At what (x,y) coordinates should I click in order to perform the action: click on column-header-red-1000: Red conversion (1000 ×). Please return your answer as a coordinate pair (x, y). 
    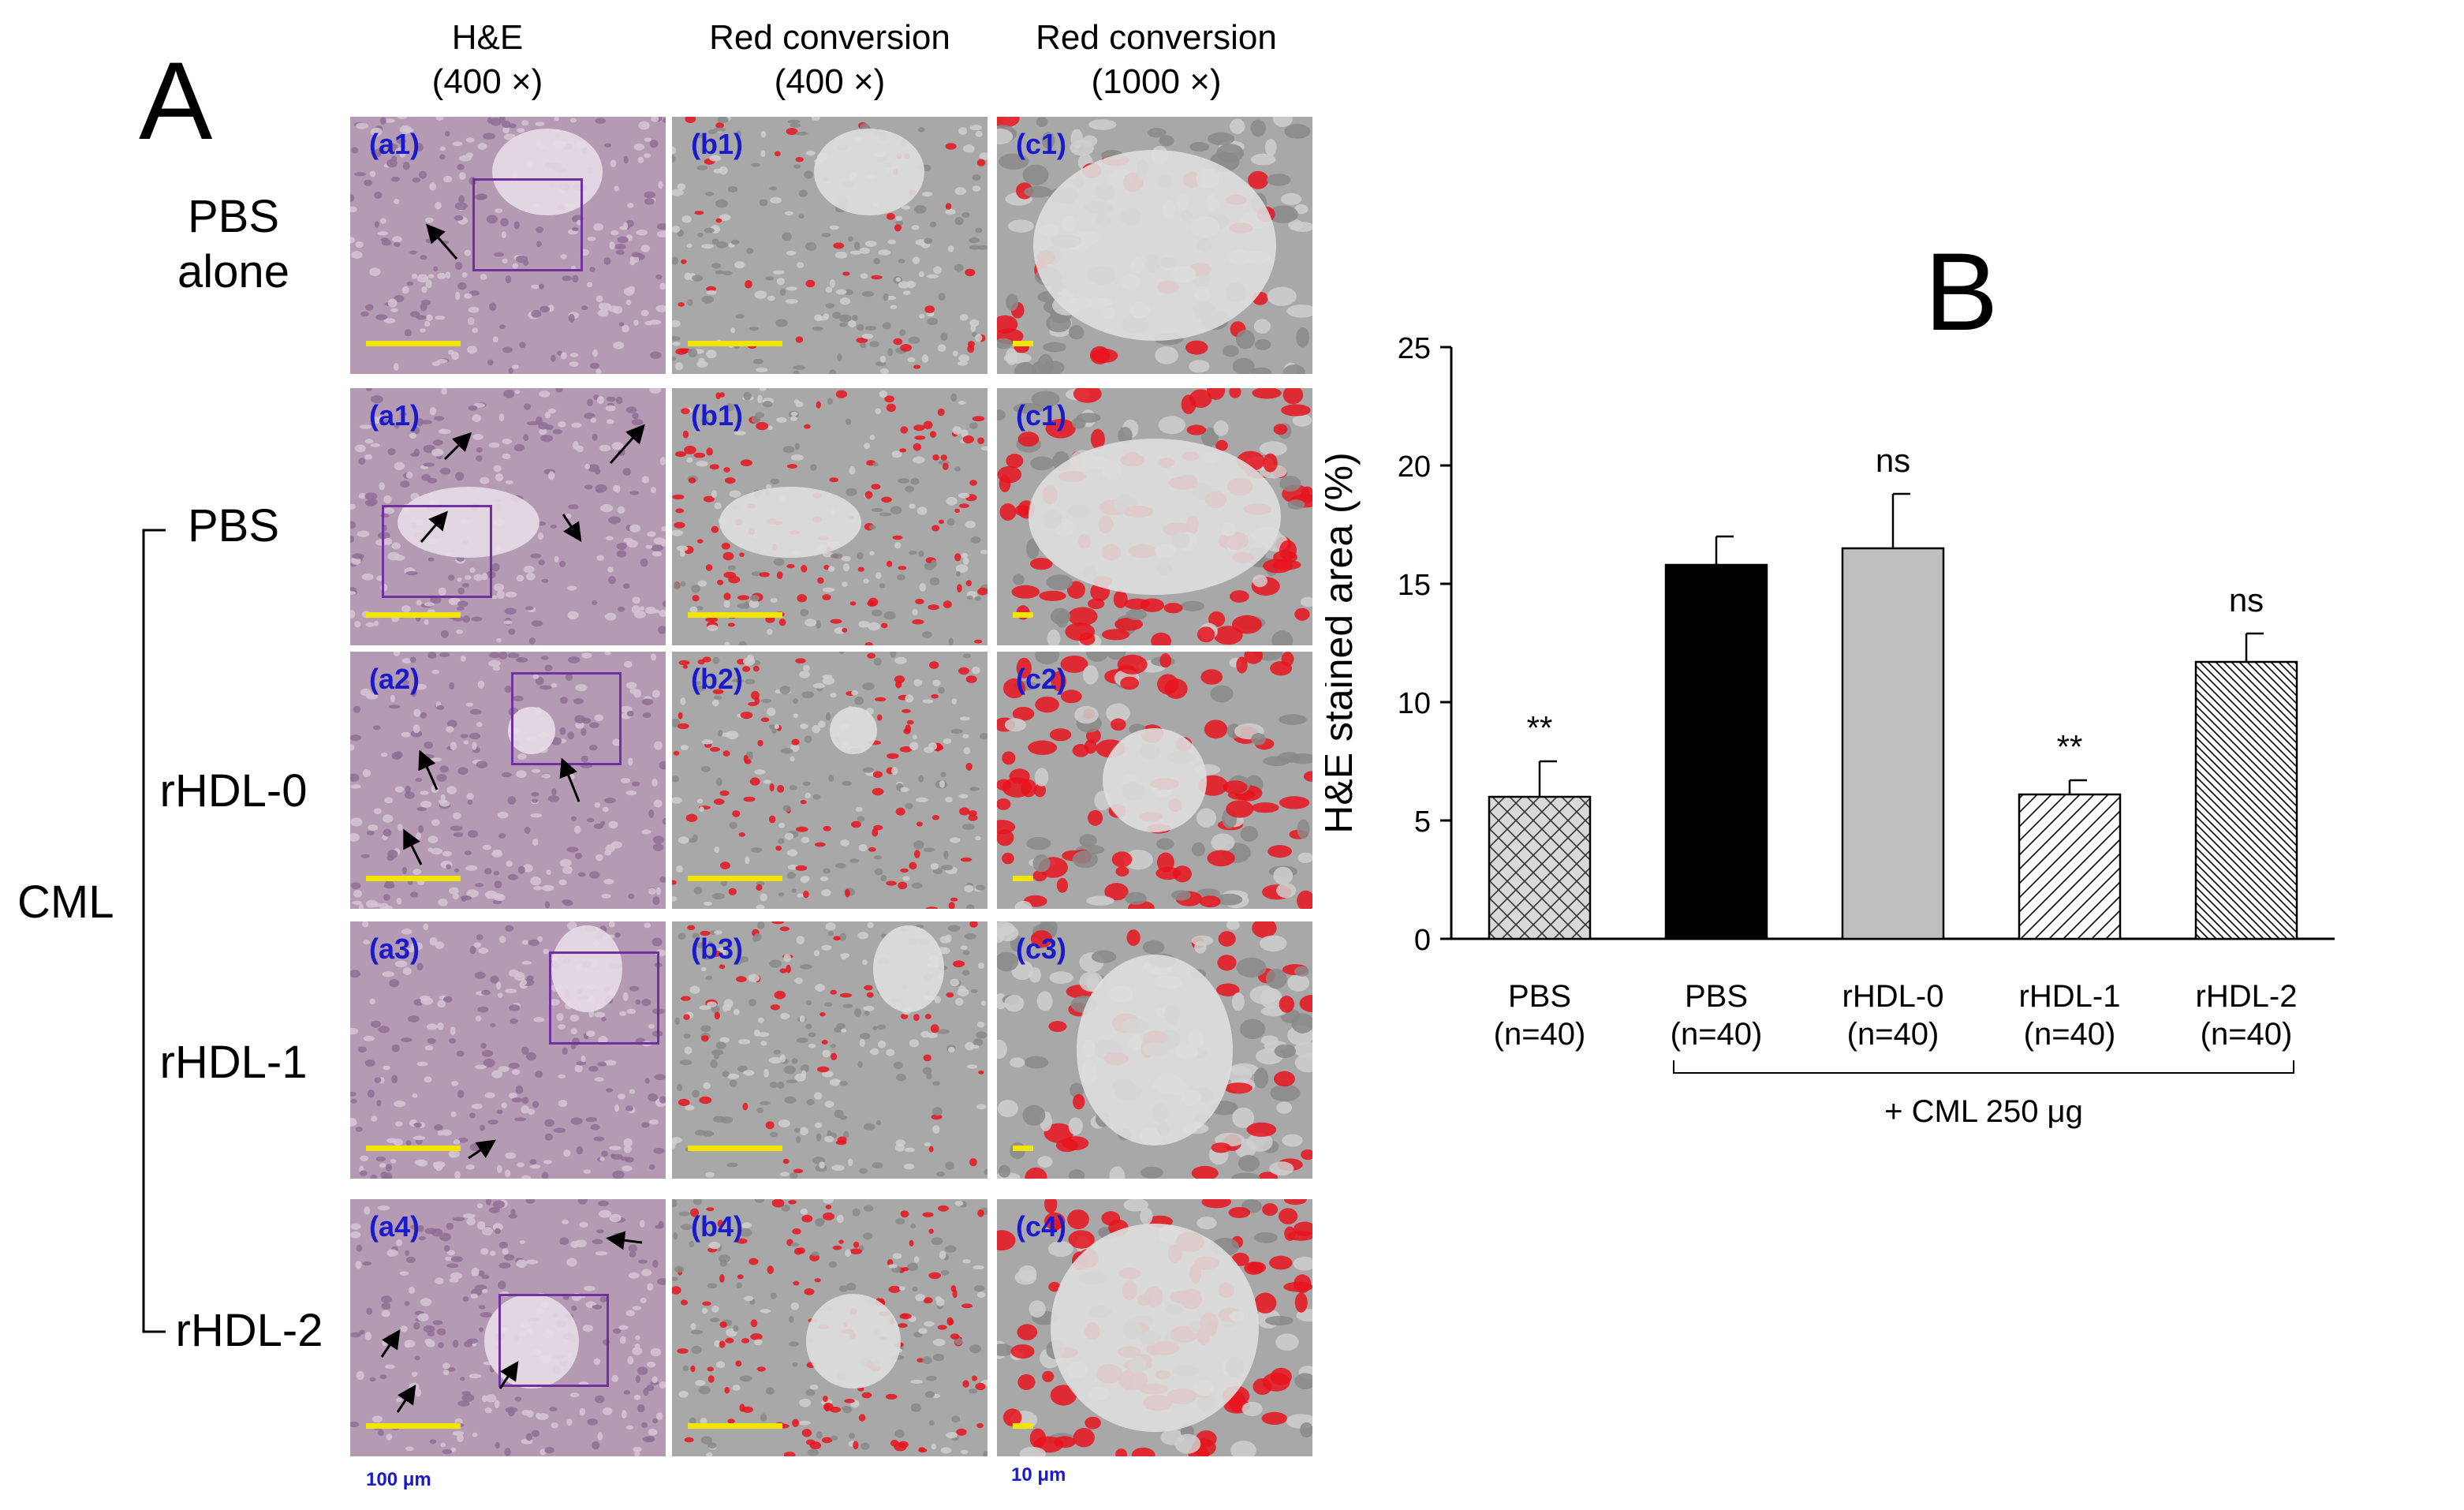
    Looking at the image, I should click on (1156, 60).